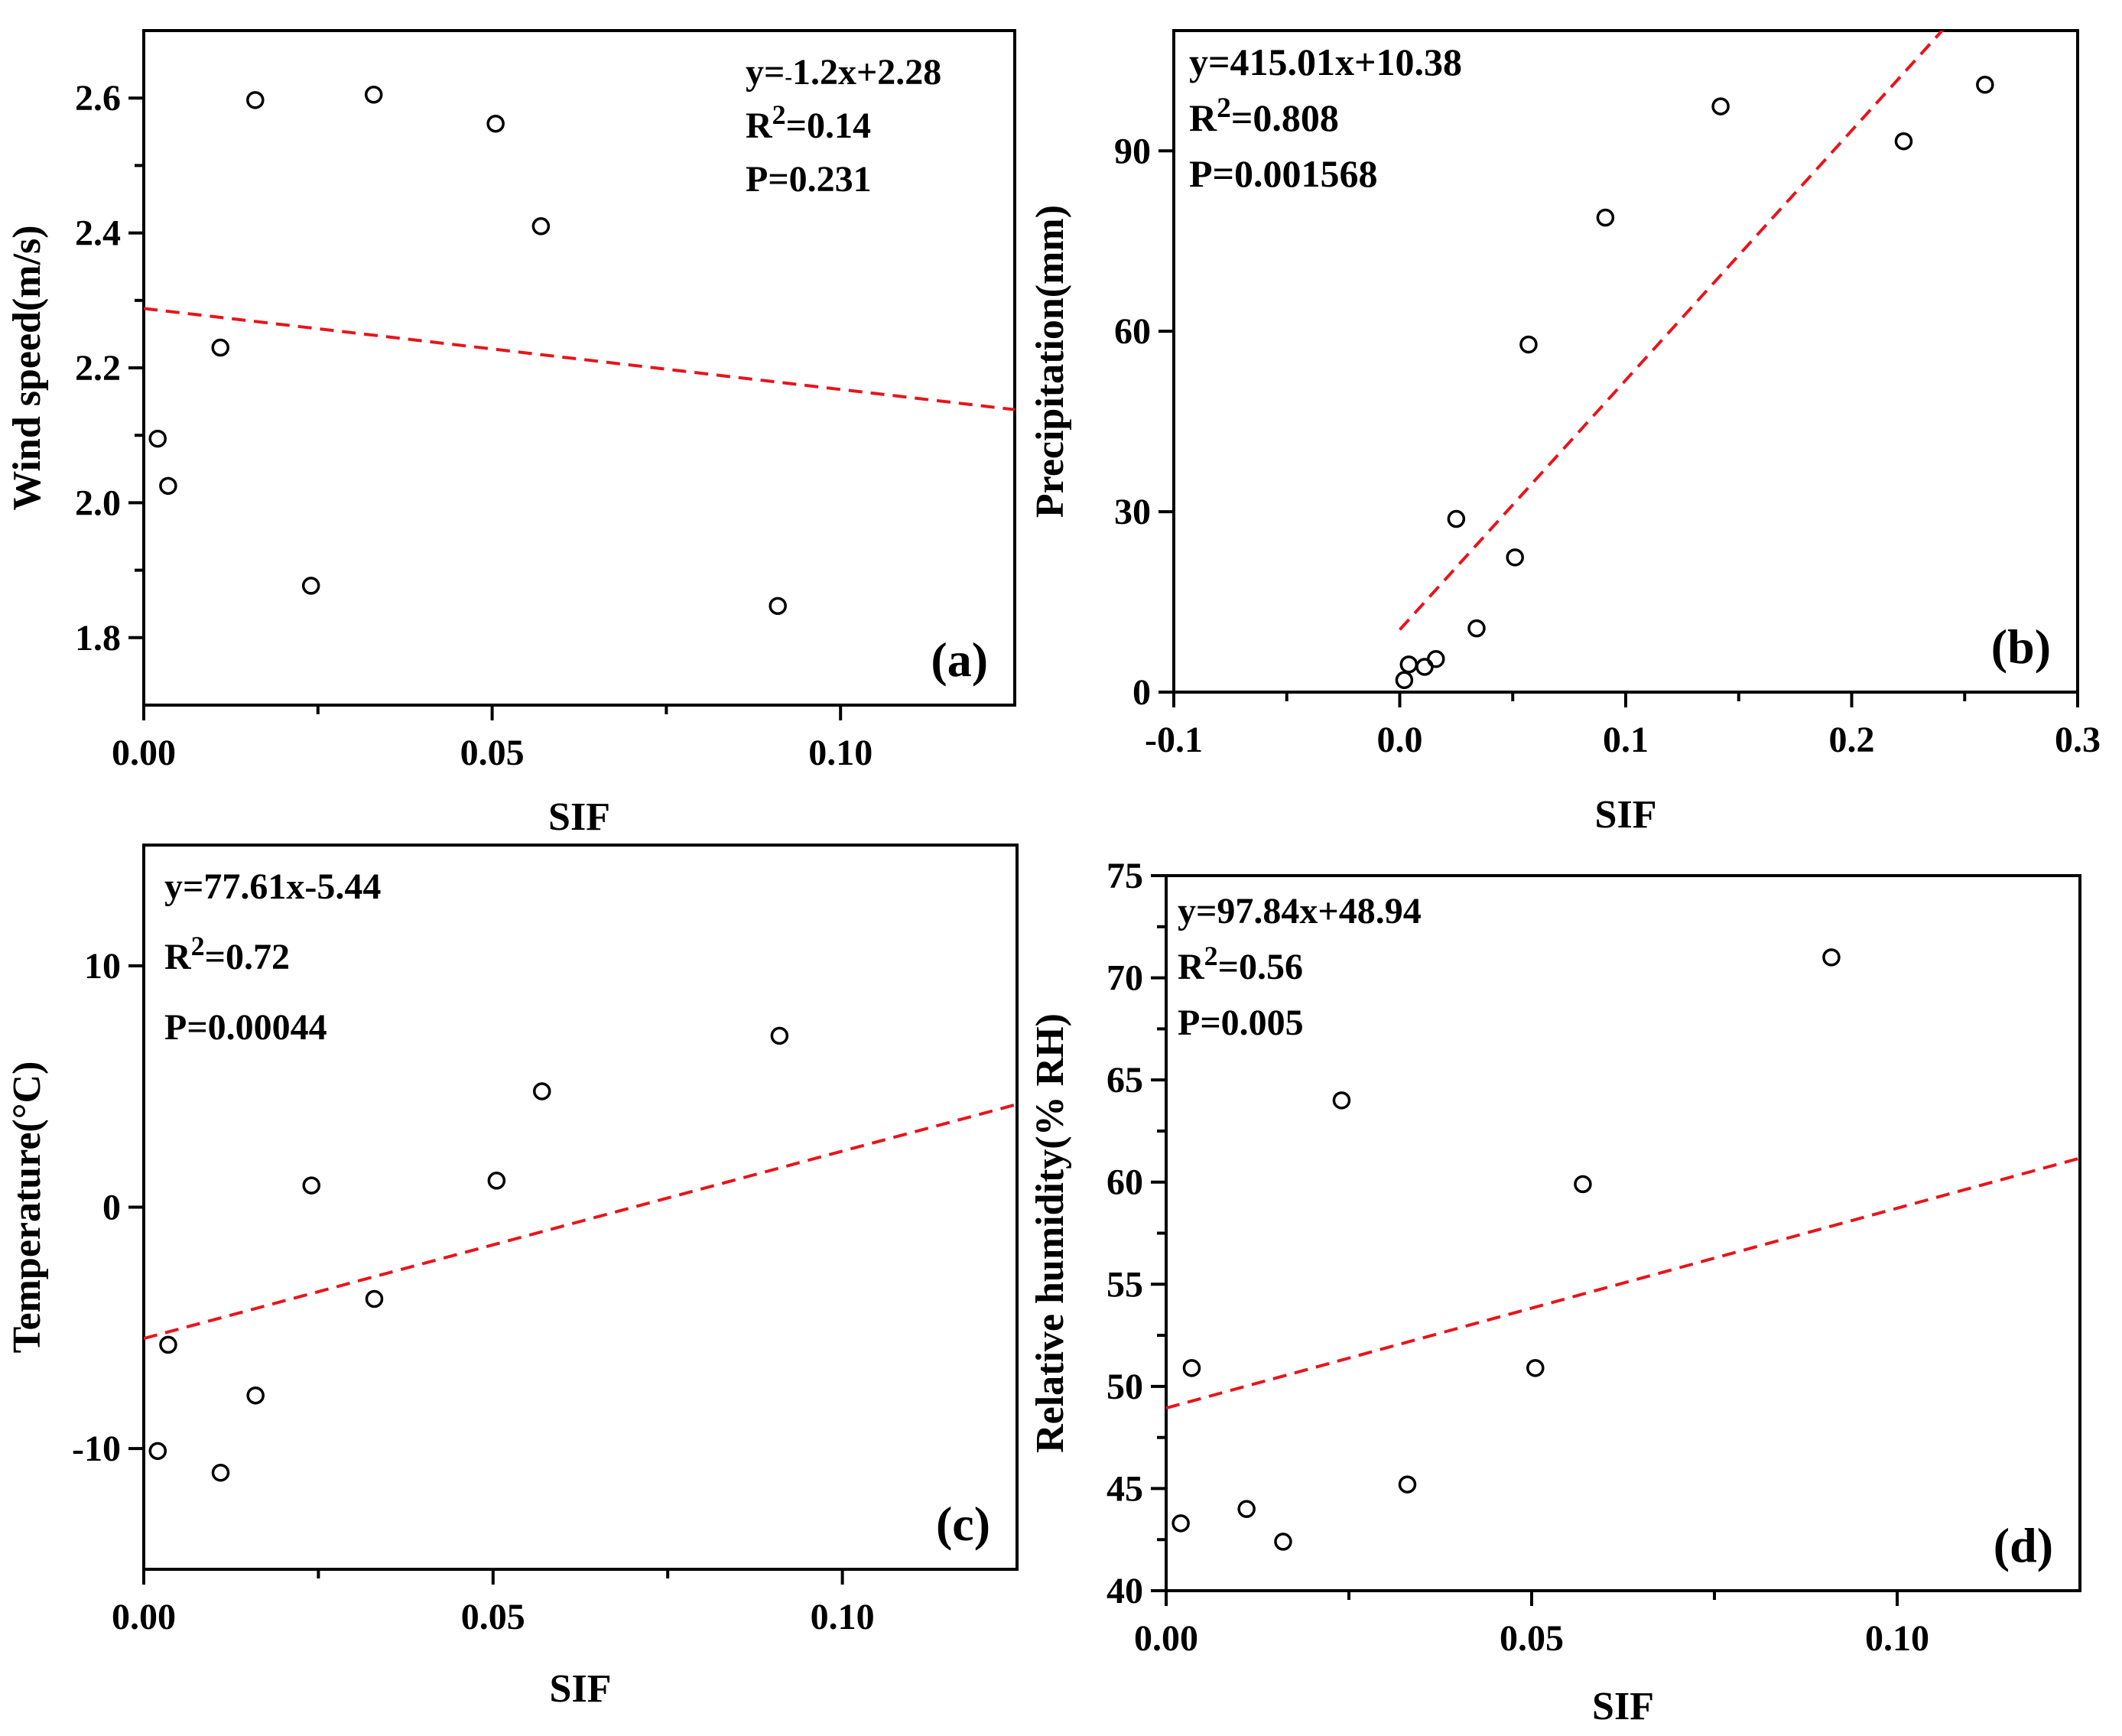 The height and width of the screenshot is (1736, 2122). Describe the element at coordinates (1626, 740) in the screenshot. I see `x-tick-label: 0.1` at that location.